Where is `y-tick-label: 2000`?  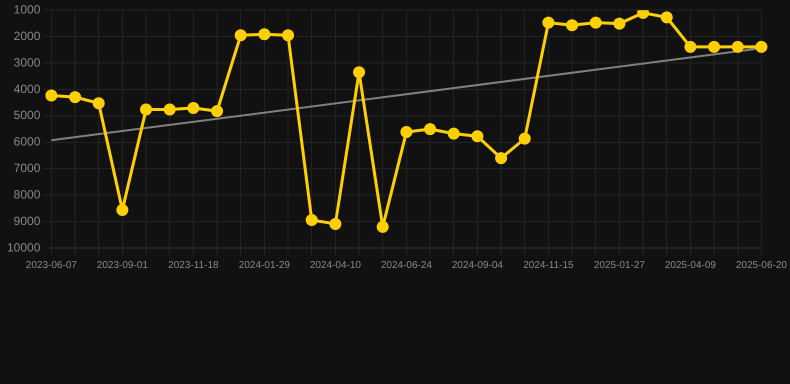 y-tick-label: 2000 is located at coordinates (27, 35).